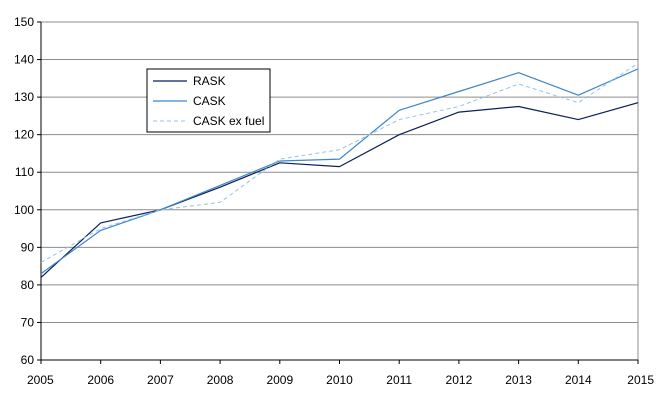  What do you see at coordinates (399, 380) in the screenshot?
I see `x-tick-label: 2011` at bounding box center [399, 380].